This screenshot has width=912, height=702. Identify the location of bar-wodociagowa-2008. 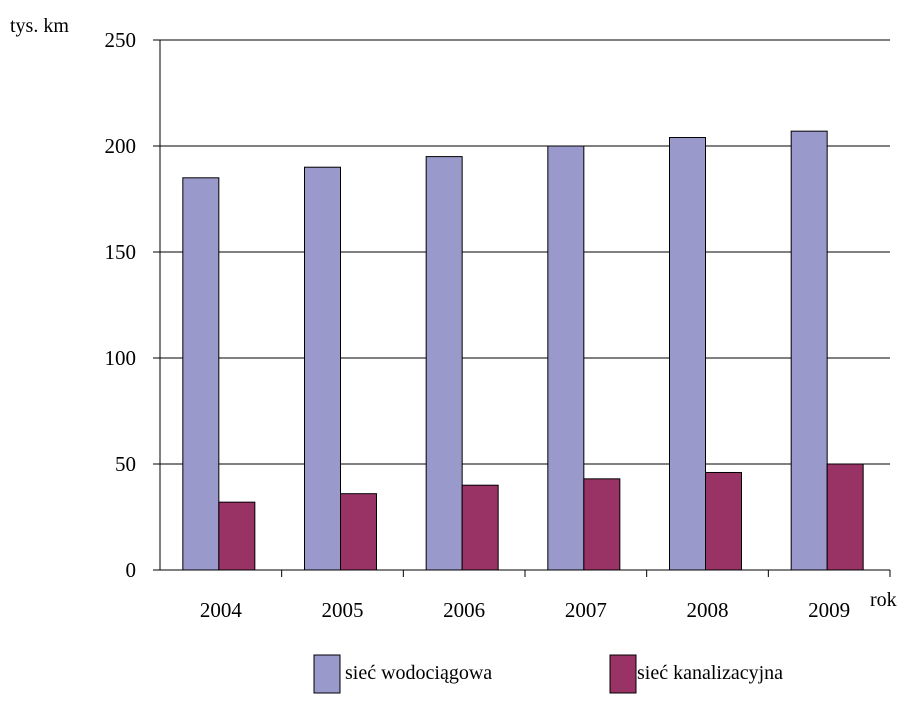
(687, 354).